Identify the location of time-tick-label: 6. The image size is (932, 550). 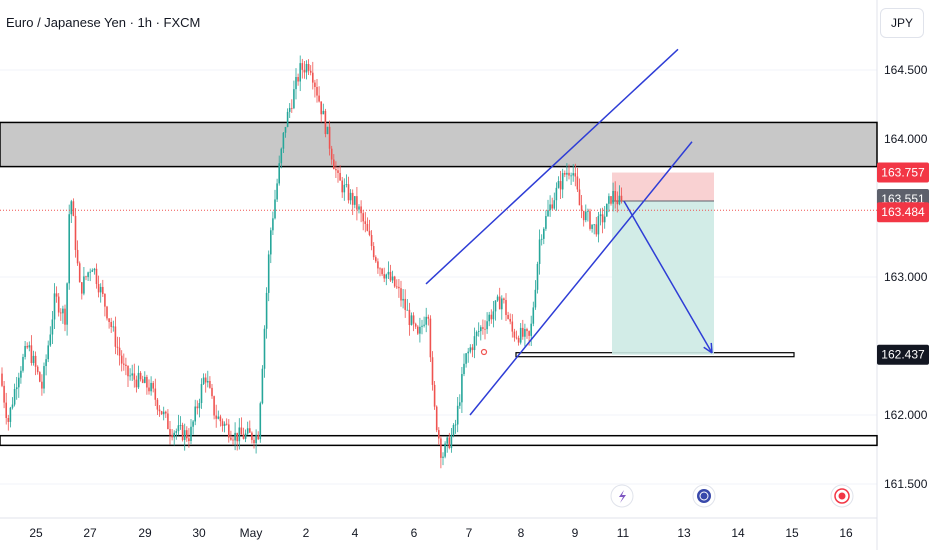
(414, 533).